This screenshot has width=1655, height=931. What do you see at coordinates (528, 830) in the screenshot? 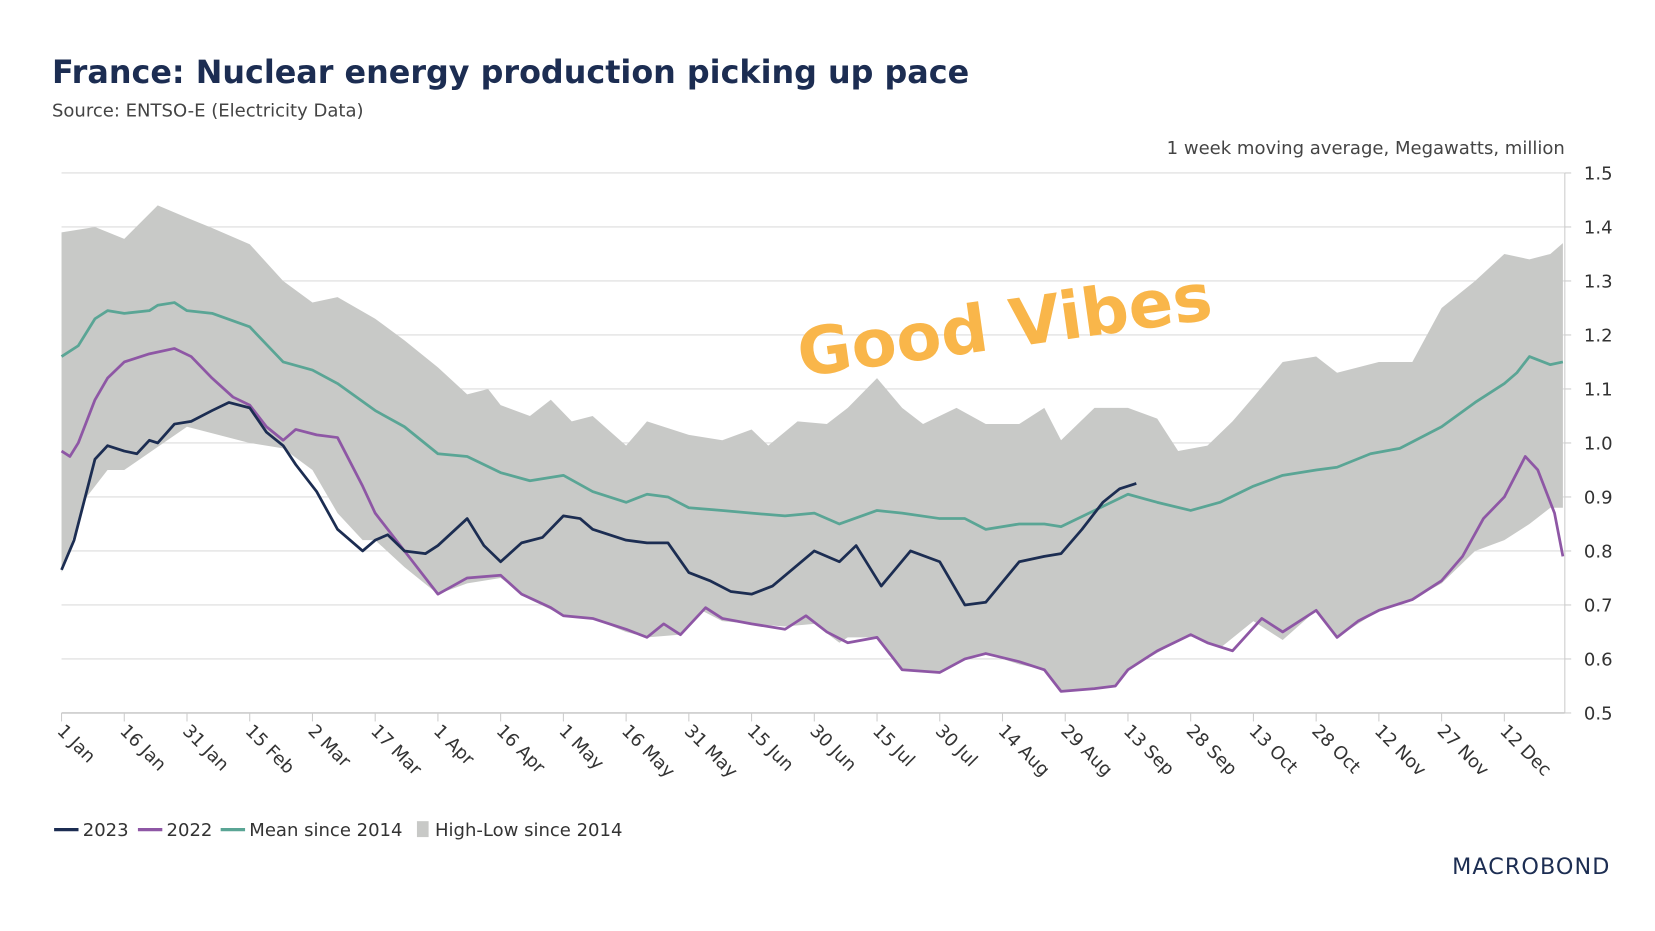
I see `legend-band: High-Low since 2014` at bounding box center [528, 830].